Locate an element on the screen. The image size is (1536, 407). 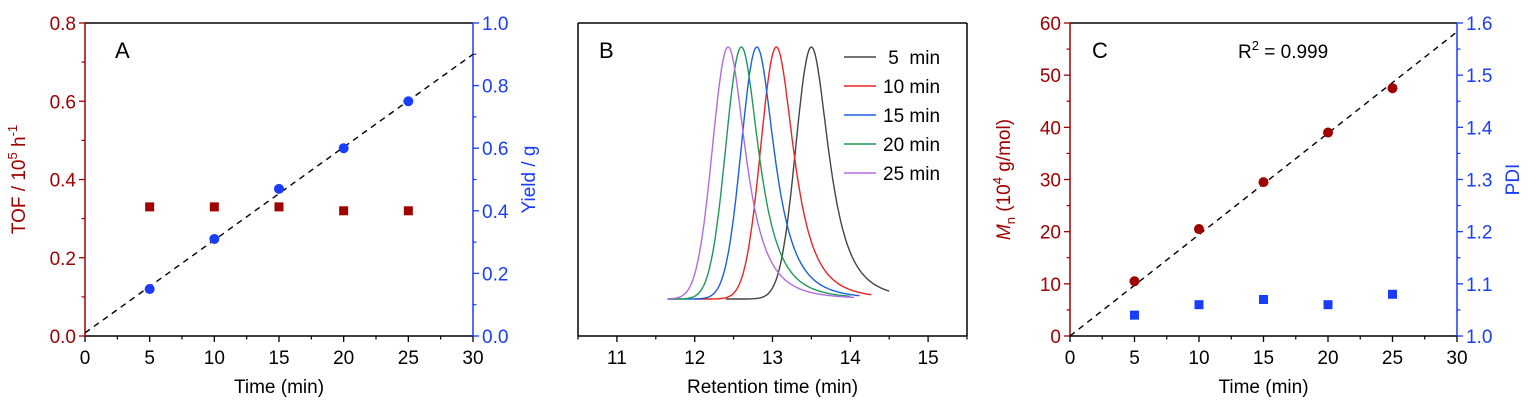
y-right-tick-label: 0.4 is located at coordinates (495, 212).